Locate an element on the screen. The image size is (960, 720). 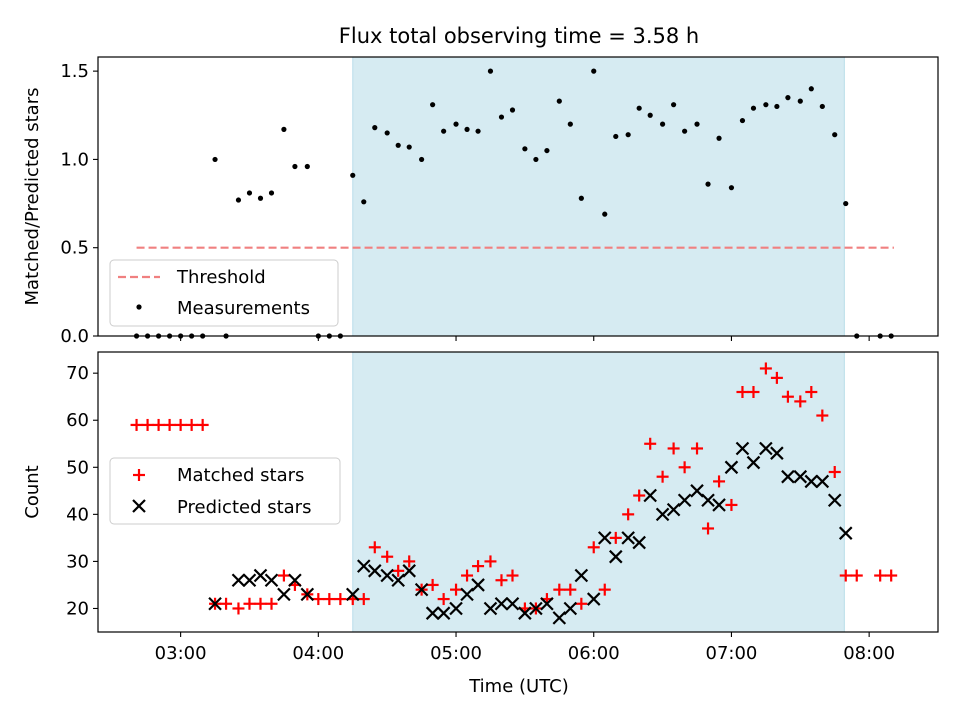
legend-threshold-label: Threshold is located at coordinates (221, 277).